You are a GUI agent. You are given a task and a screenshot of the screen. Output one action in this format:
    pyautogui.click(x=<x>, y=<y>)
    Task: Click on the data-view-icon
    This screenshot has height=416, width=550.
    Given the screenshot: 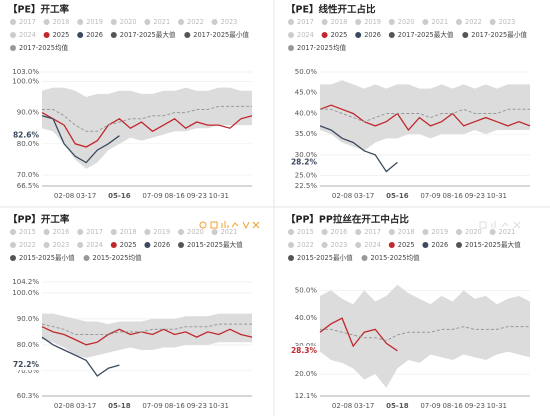 What is the action you would take?
    pyautogui.click(x=483, y=225)
    